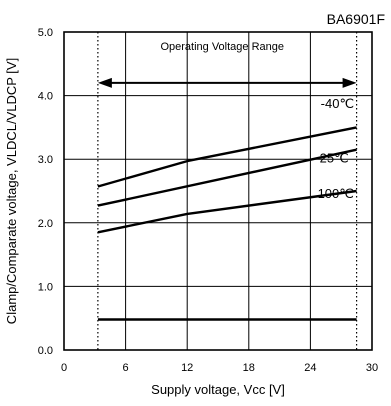 The height and width of the screenshot is (406, 391). Describe the element at coordinates (219, 368) in the screenshot. I see `x-tick-labels: 0 6 12 18 24 30` at that location.